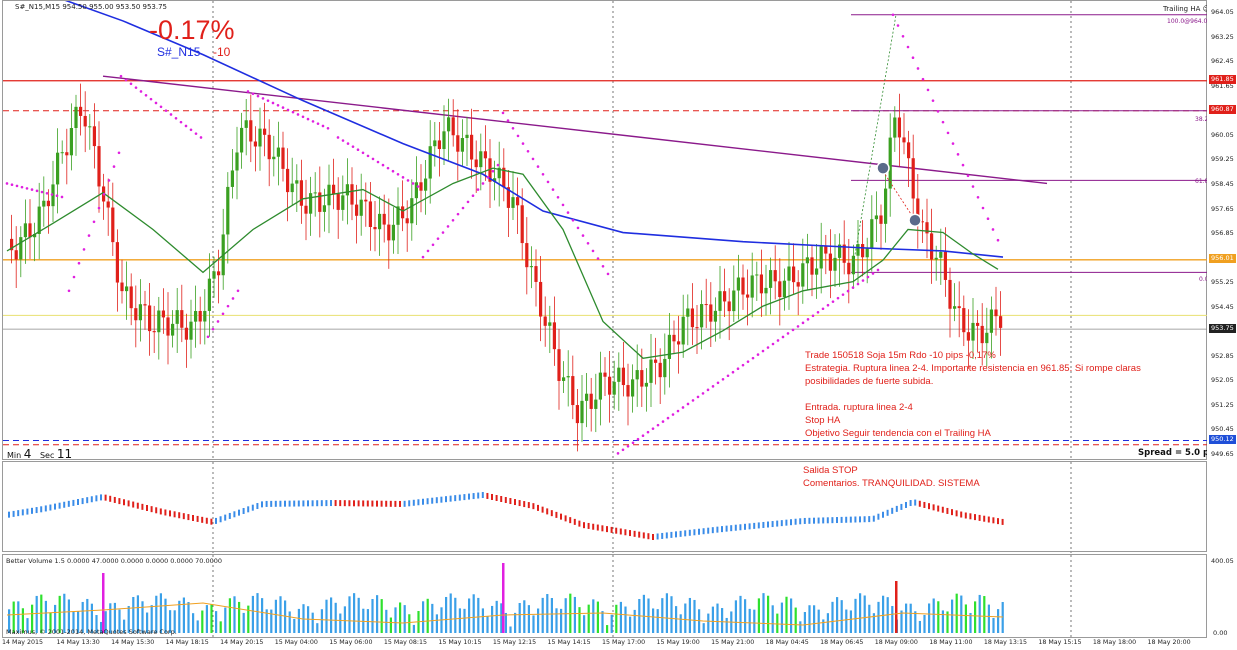 The image size is (1237, 650). Describe the element at coordinates (1204, 279) in the screenshot. I see `fib-0-label: 0.0` at that location.